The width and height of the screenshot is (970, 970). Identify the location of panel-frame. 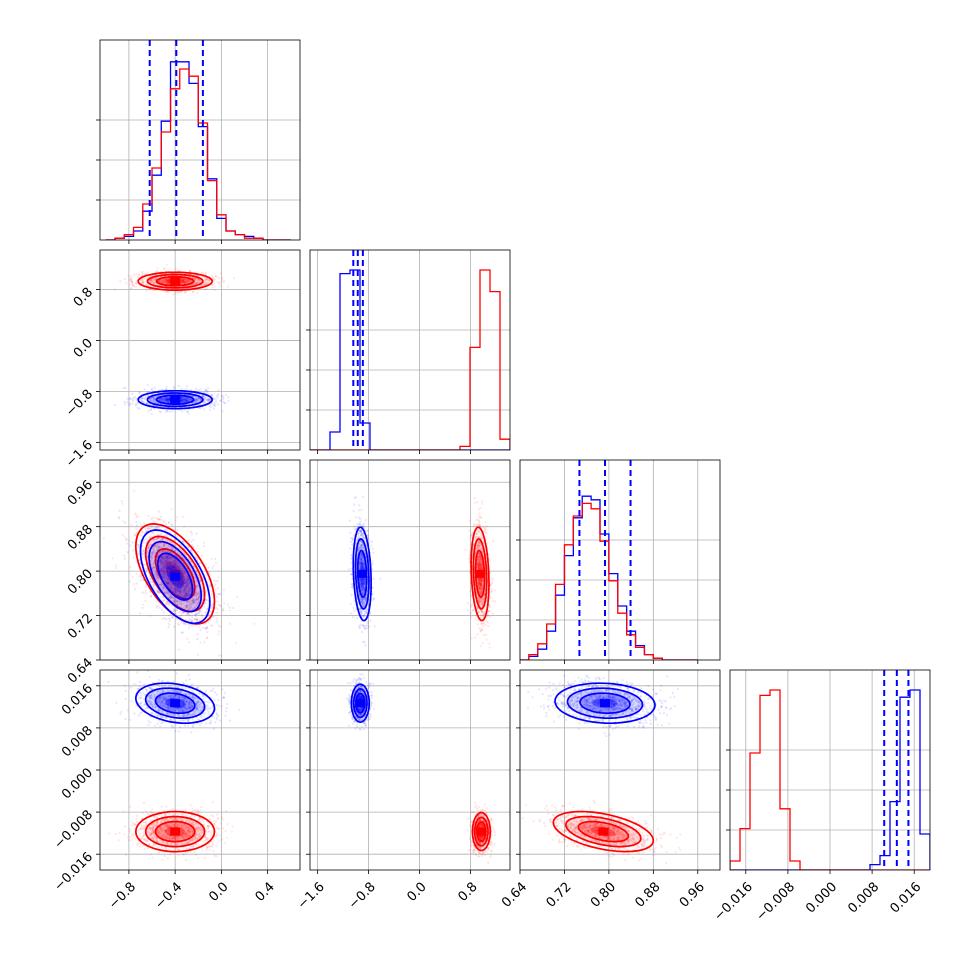
(410, 350).